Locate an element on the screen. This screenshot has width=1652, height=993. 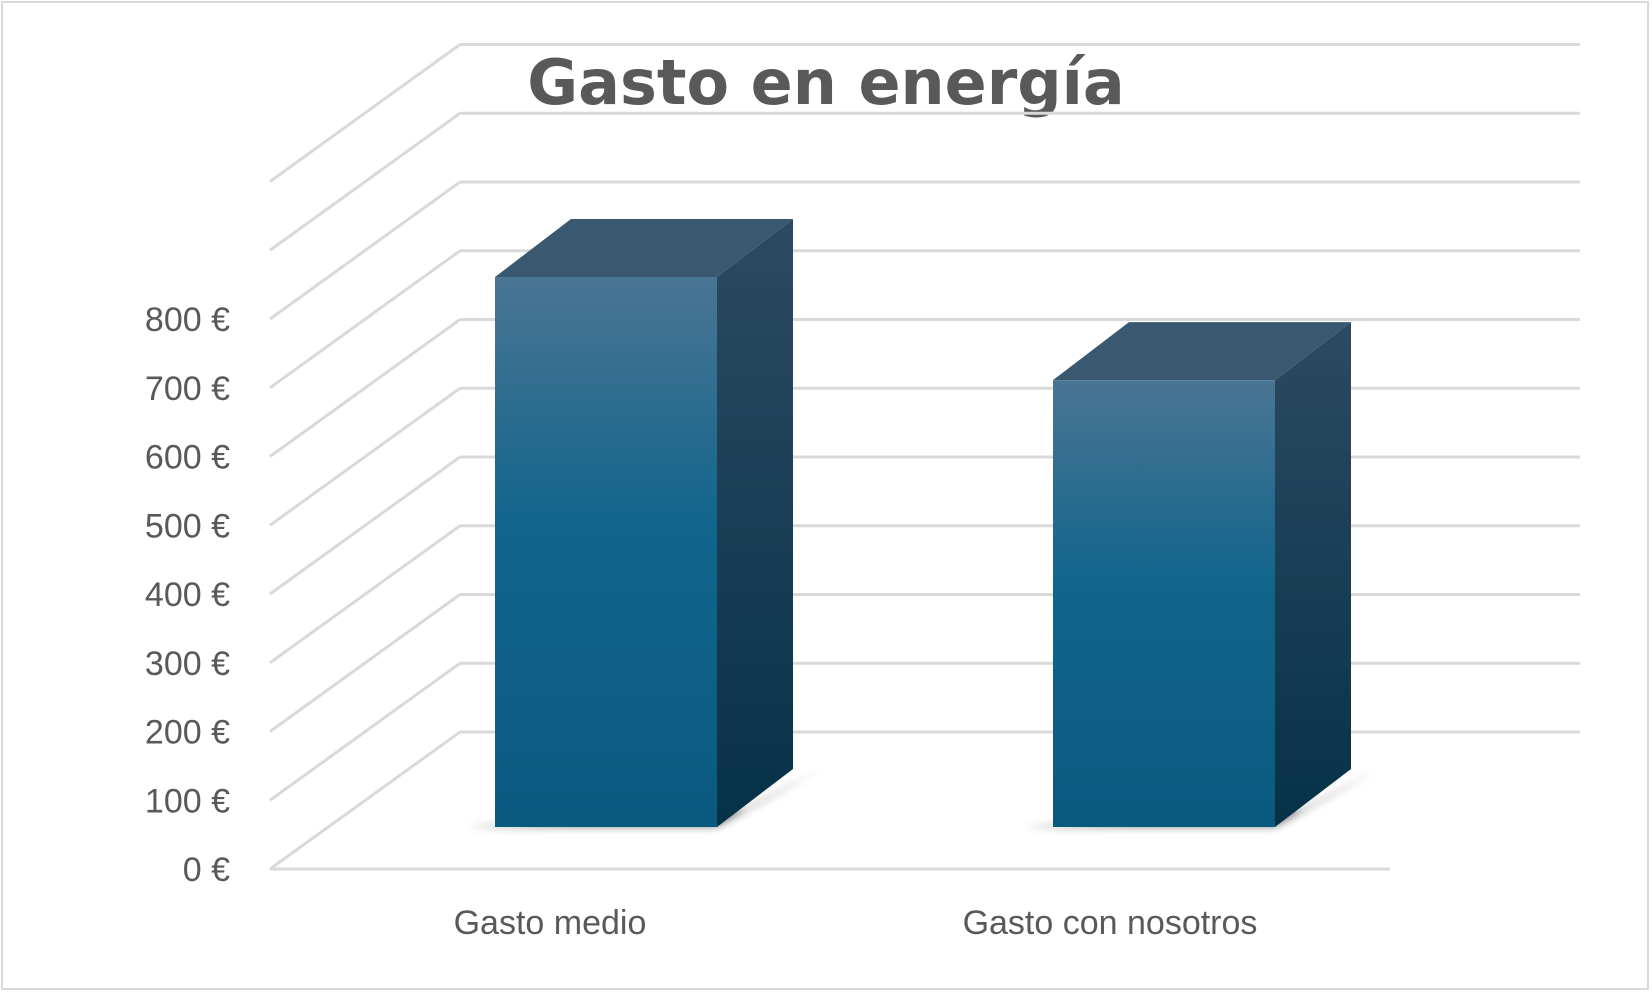
y-tick-label: 700 € is located at coordinates (187, 389).